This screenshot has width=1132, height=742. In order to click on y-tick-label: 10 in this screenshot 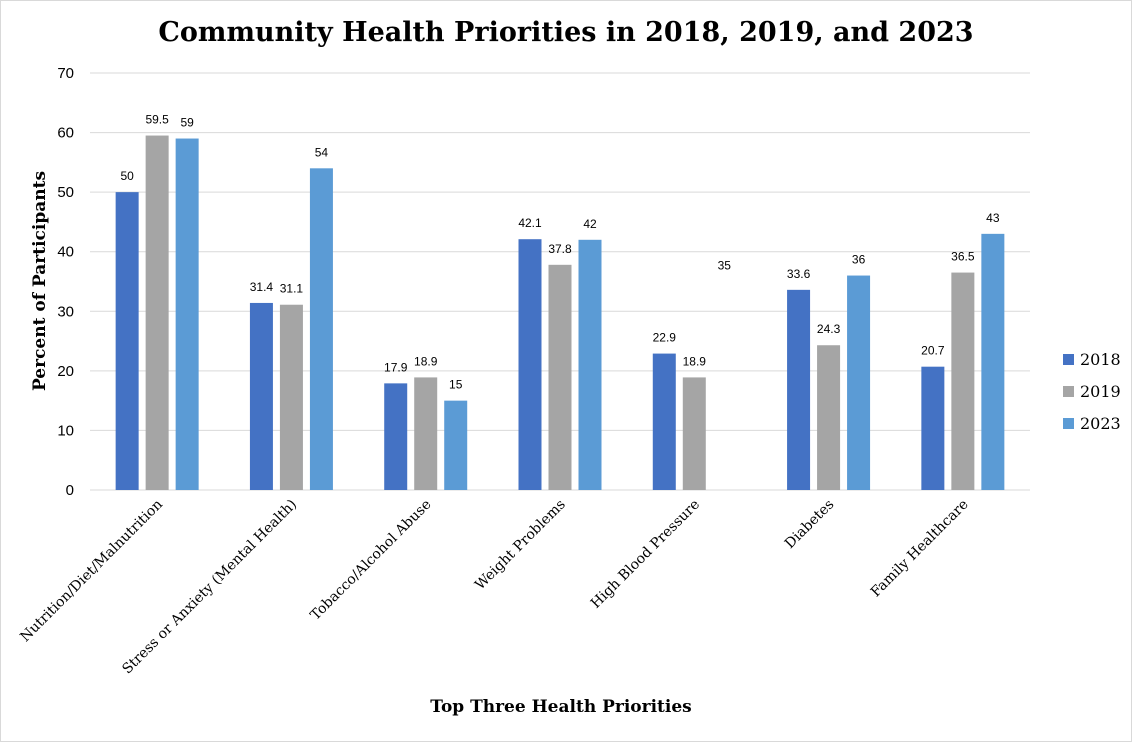, I will do `click(65, 430)`.